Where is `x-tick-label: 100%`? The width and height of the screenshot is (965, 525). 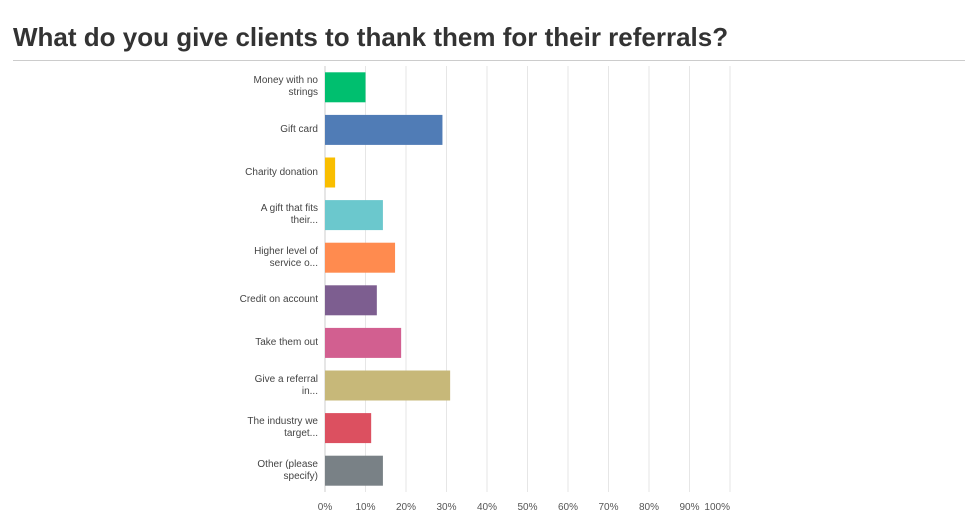
x-tick-label: 100% is located at coordinates (717, 507).